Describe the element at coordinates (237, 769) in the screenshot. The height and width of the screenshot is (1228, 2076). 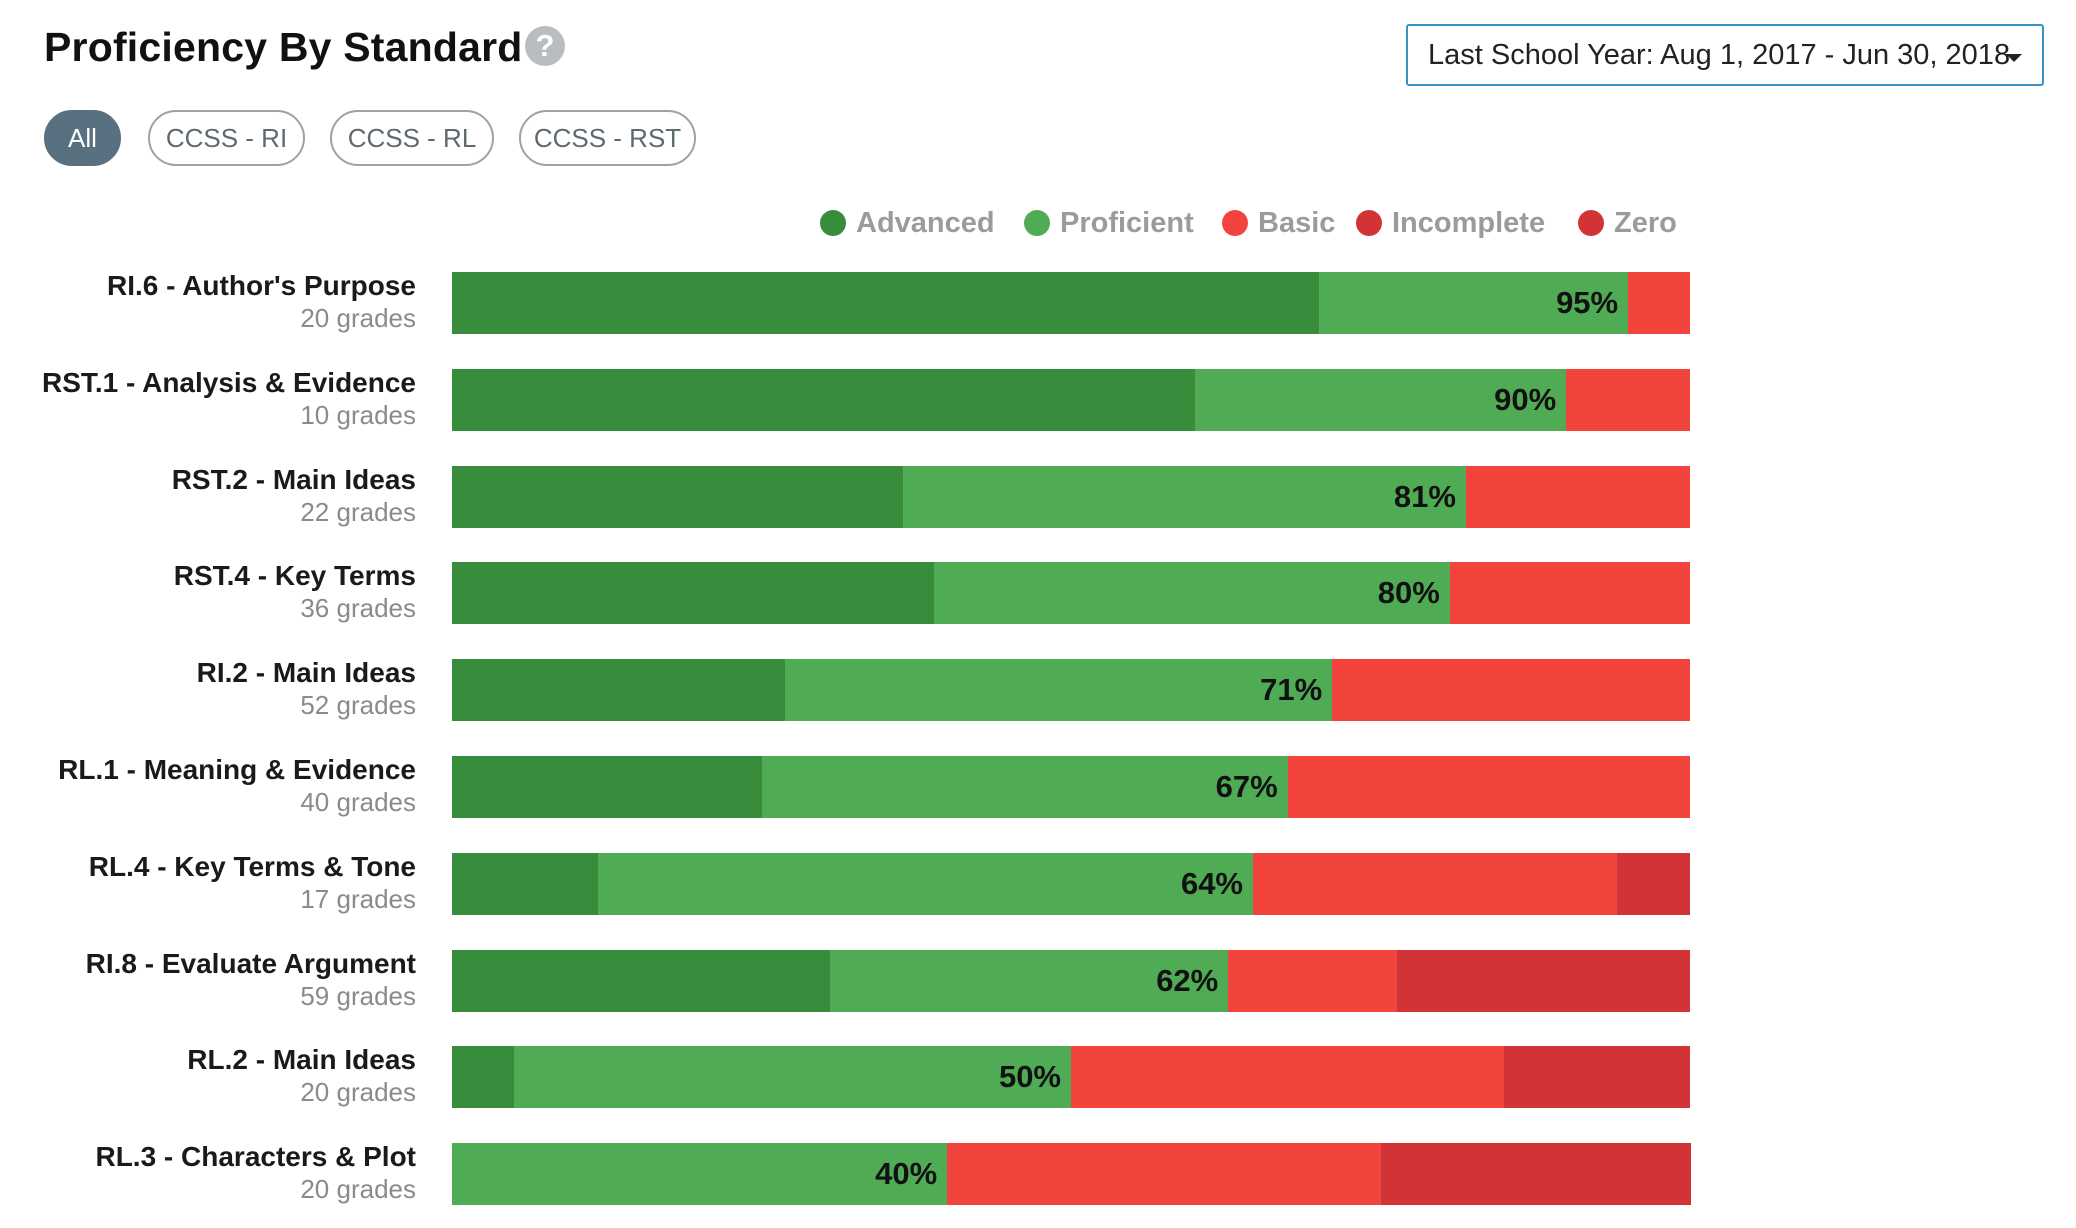
I see `standard-name: RL.1 - Meaning & Evidence` at that location.